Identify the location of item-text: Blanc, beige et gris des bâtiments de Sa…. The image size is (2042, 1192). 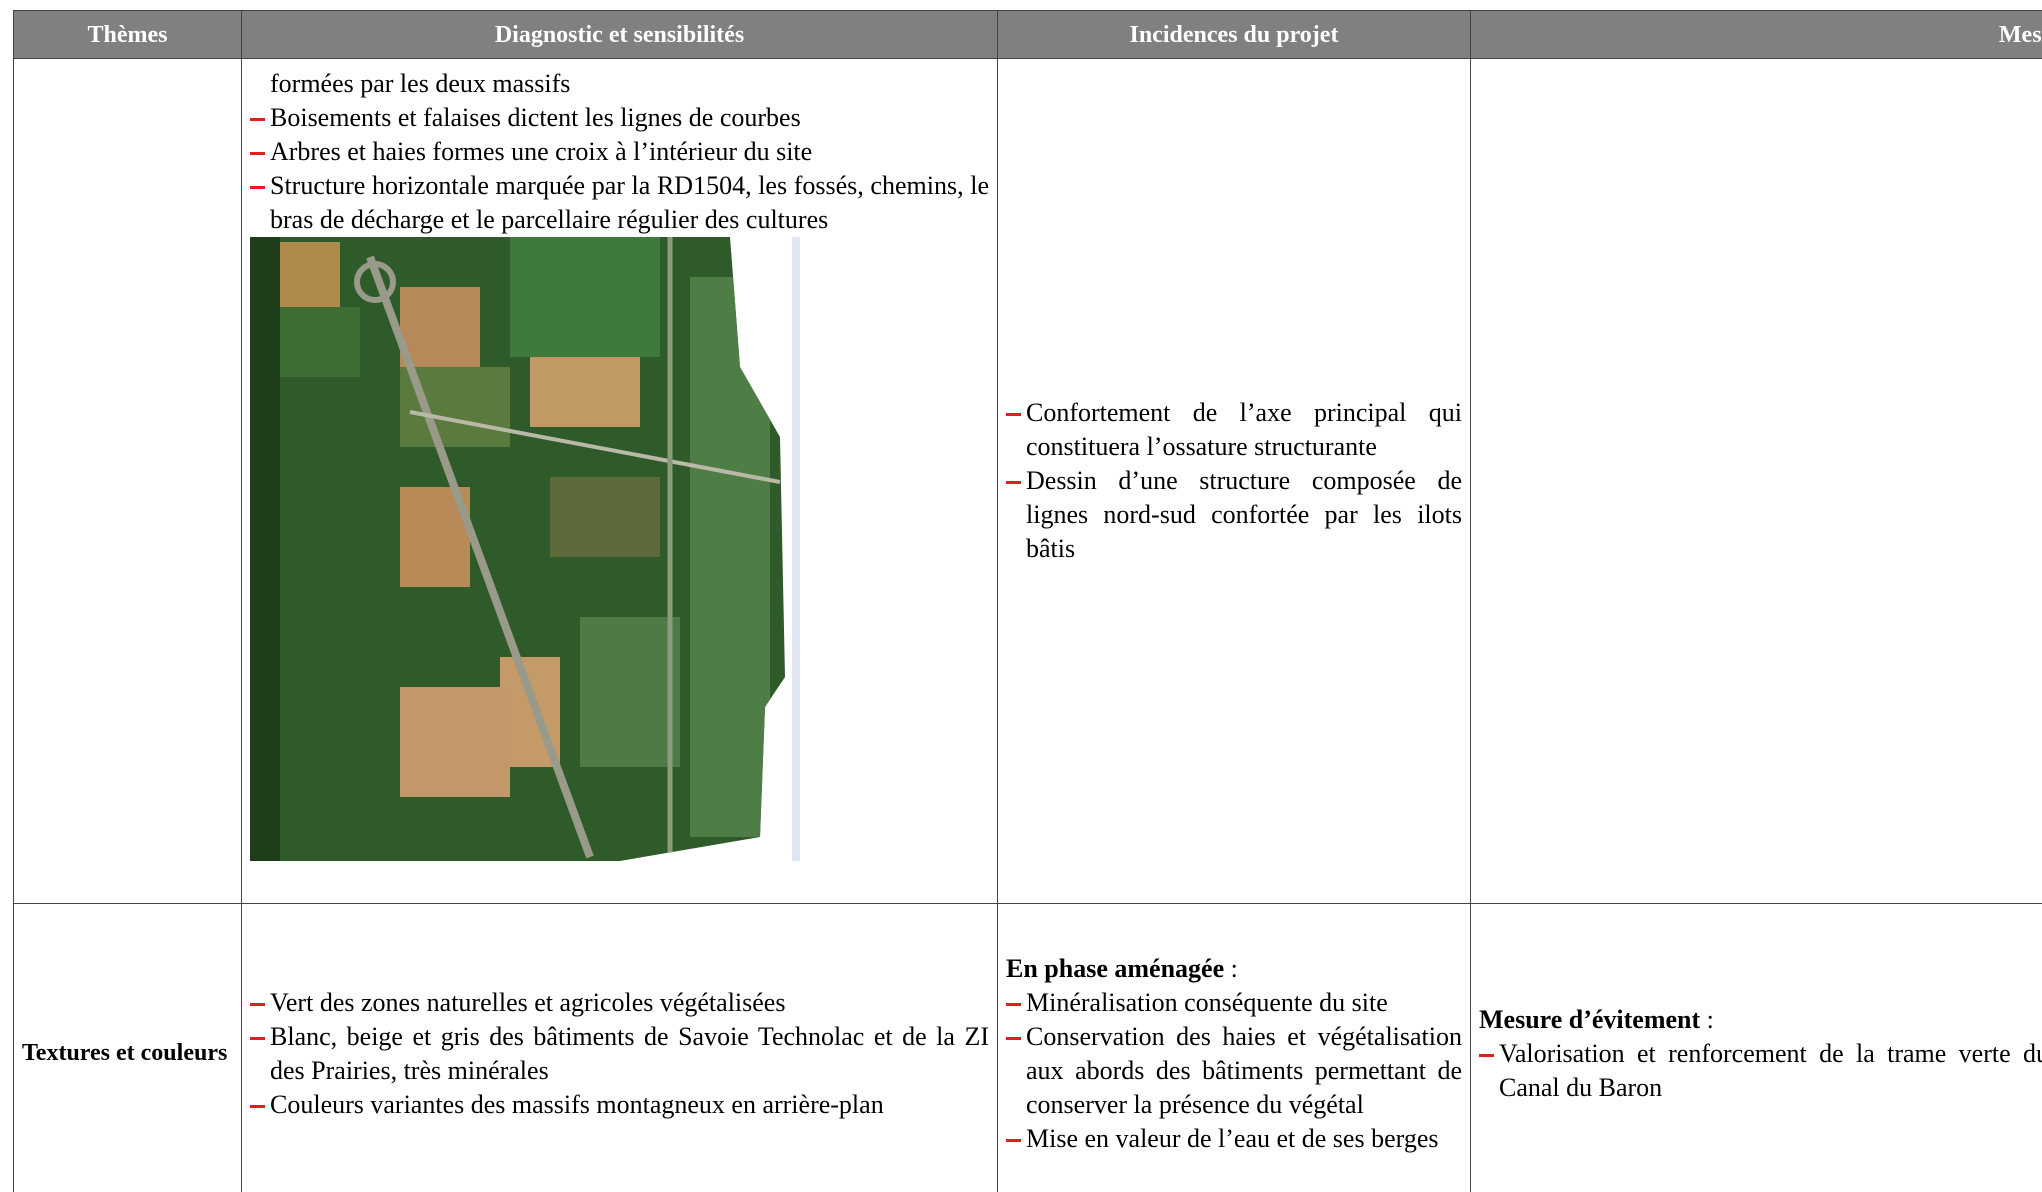
(629, 1053).